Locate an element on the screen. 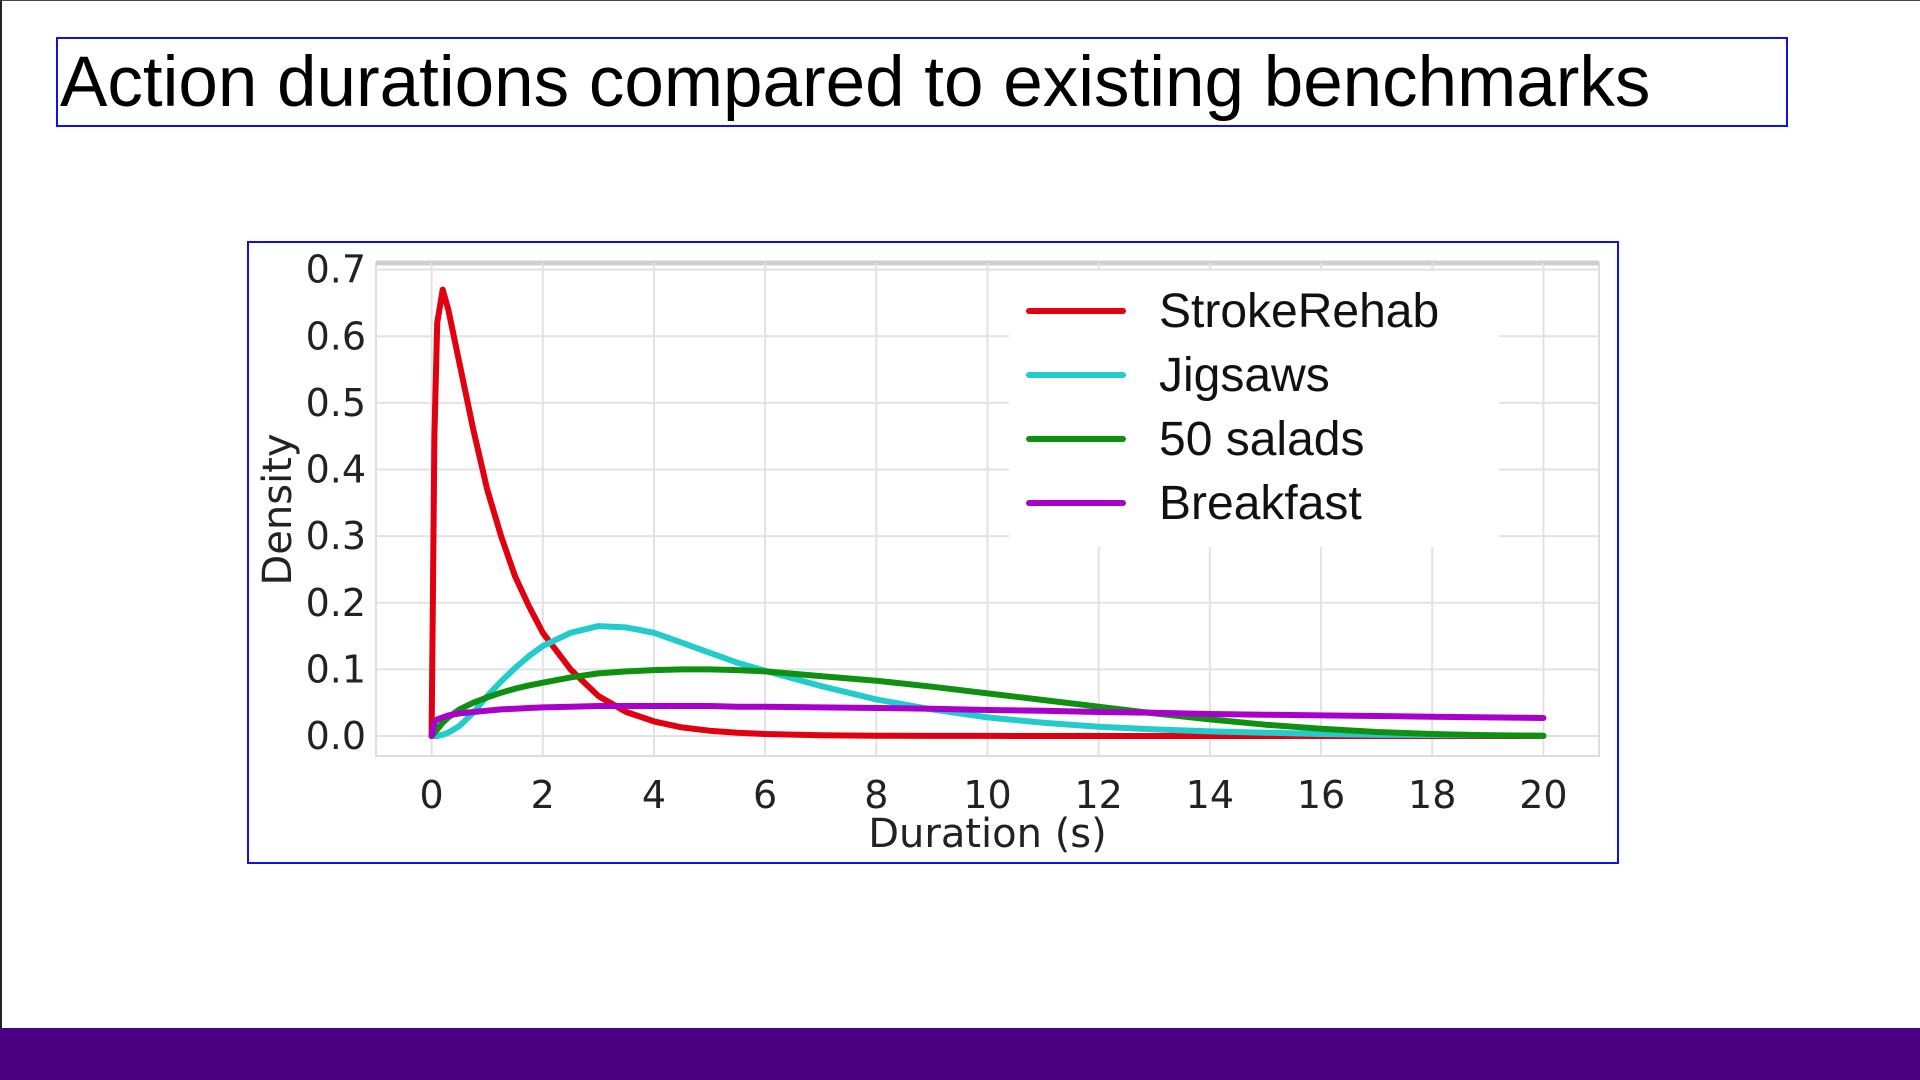 The image size is (1920, 1080). x-tick-label: 10 is located at coordinates (987, 795).